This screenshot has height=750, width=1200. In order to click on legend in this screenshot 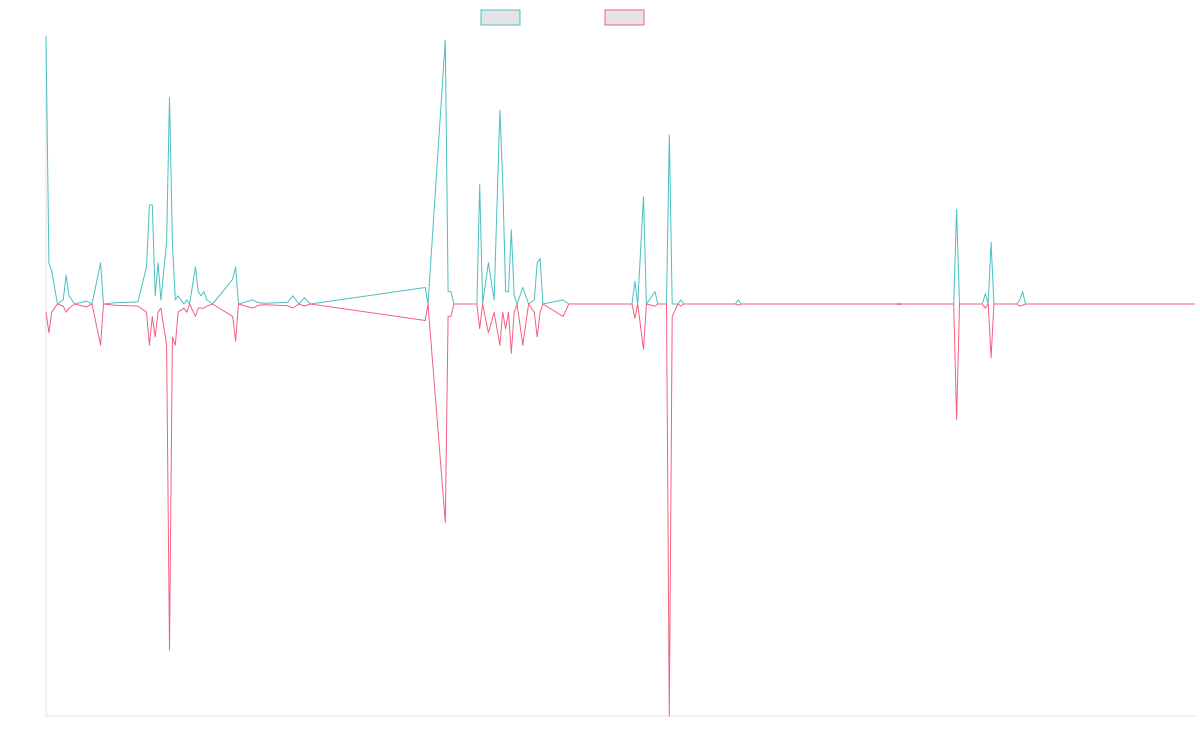, I will do `click(562, 17)`.